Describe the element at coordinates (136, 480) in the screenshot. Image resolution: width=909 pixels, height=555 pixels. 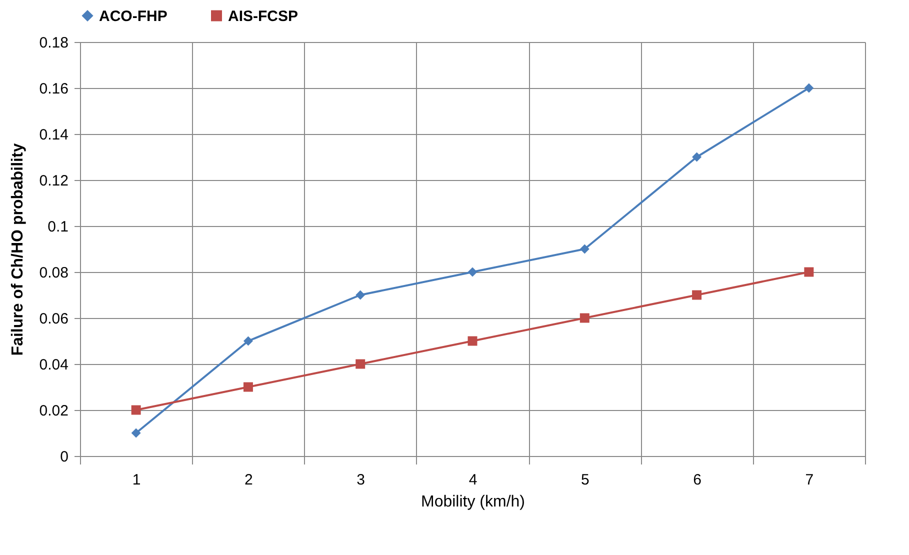
I see `x-tick-label: 1` at that location.